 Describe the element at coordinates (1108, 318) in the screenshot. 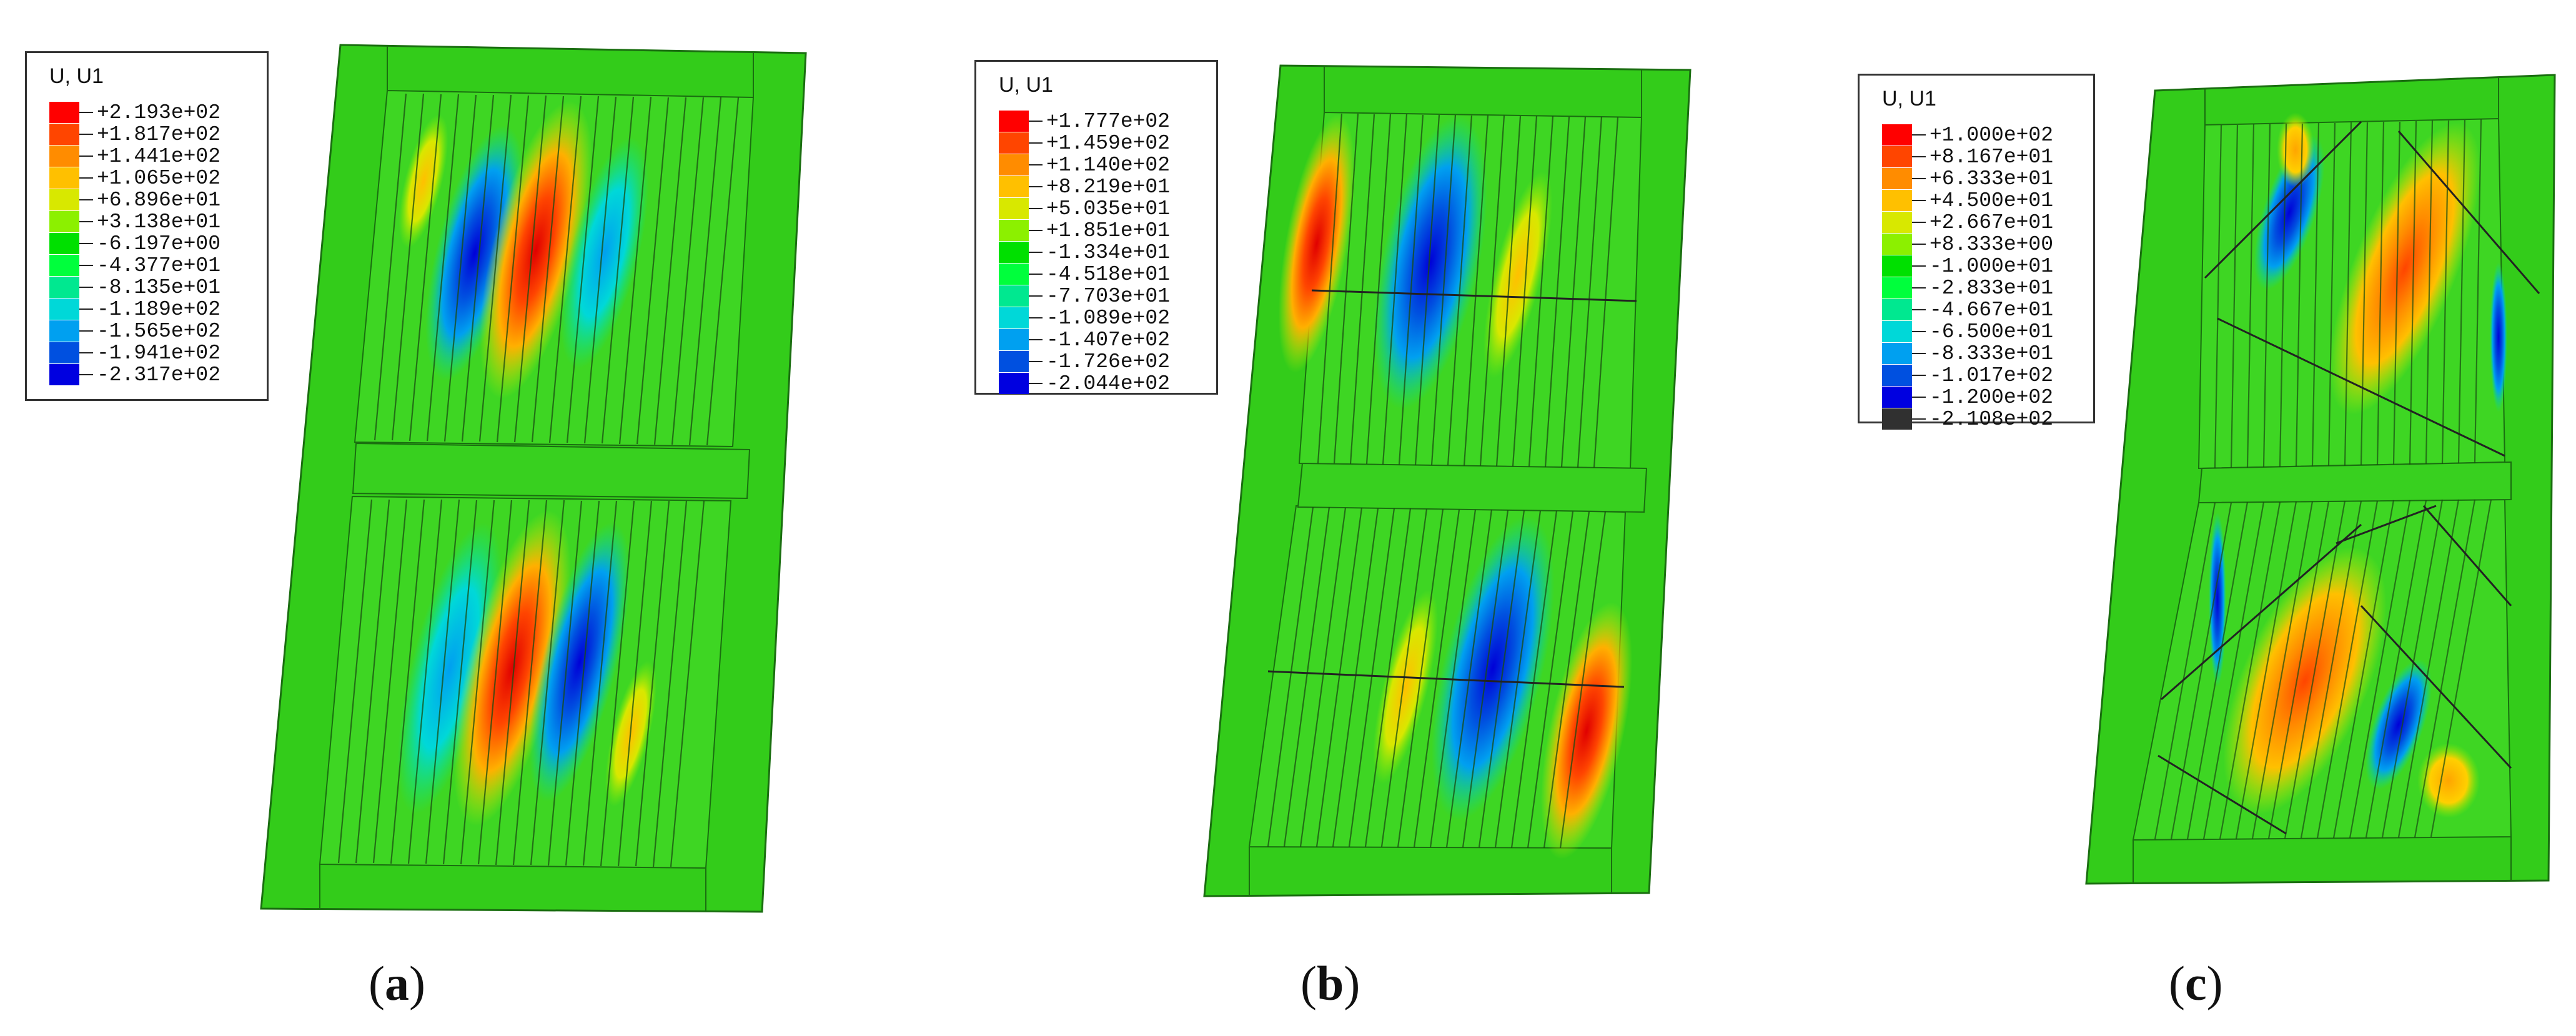

I see `legend-value: -1.089e+02` at that location.